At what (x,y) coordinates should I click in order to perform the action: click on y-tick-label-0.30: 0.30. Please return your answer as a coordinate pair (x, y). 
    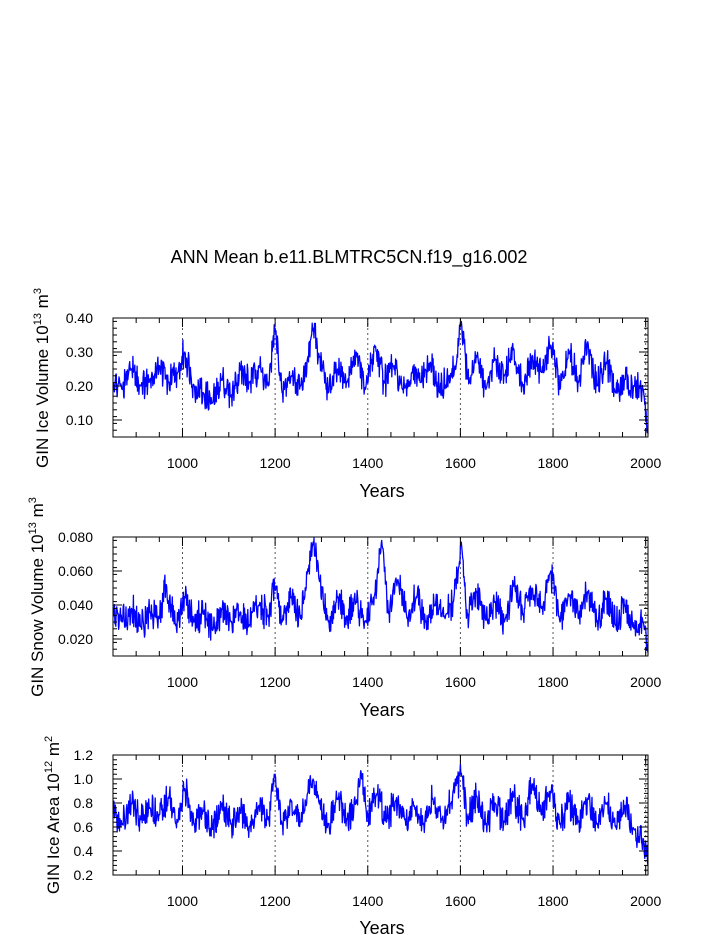
    Looking at the image, I should click on (79, 352).